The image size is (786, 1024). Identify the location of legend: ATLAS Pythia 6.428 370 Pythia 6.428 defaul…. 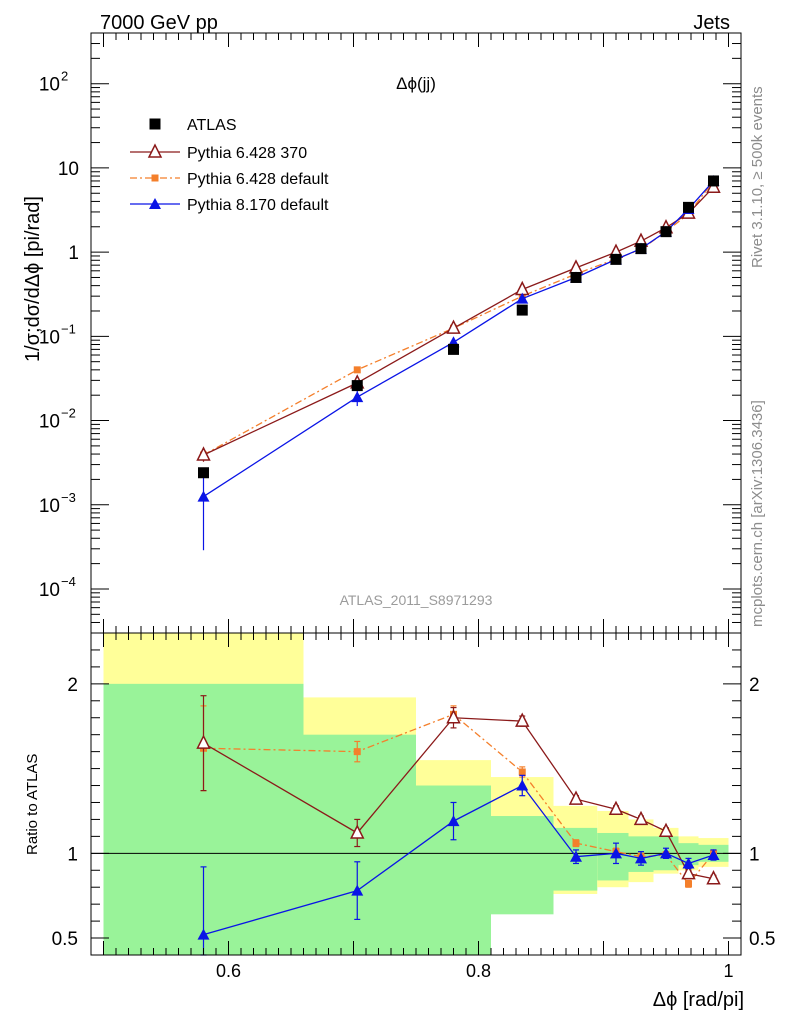
(229, 165).